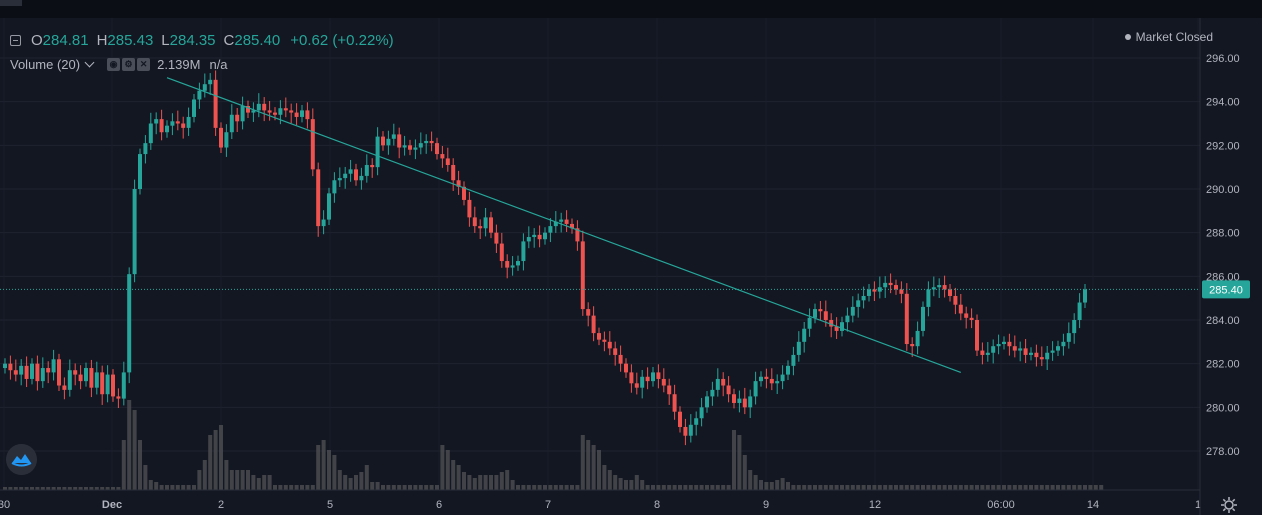 The height and width of the screenshot is (515, 1262). I want to click on collapse-icon, so click(15, 40).